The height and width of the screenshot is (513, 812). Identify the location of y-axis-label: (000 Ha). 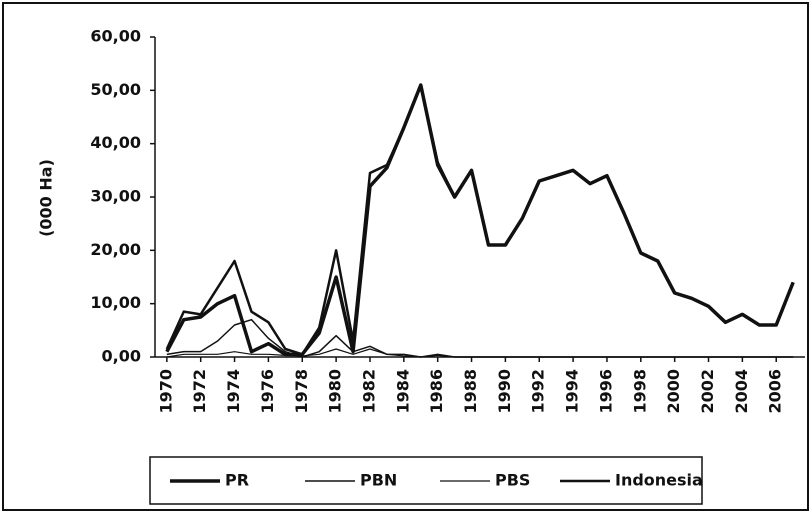
(46, 198).